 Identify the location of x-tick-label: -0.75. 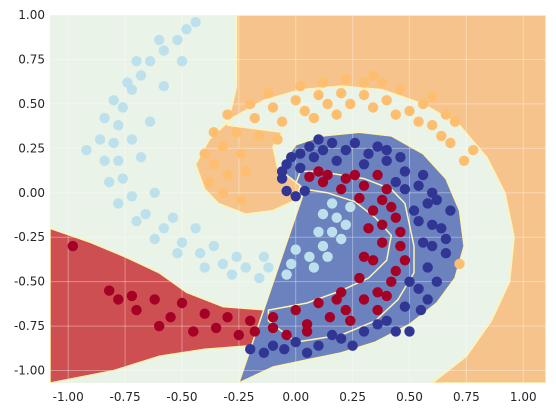
(125, 397).